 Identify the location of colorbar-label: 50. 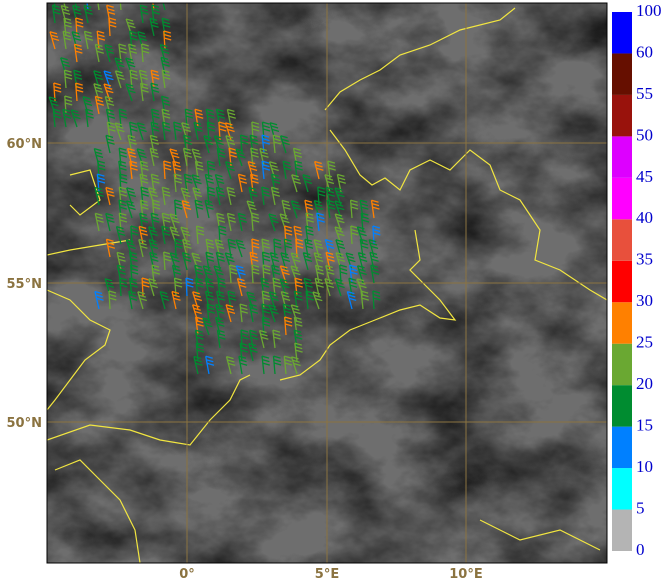
(644, 134).